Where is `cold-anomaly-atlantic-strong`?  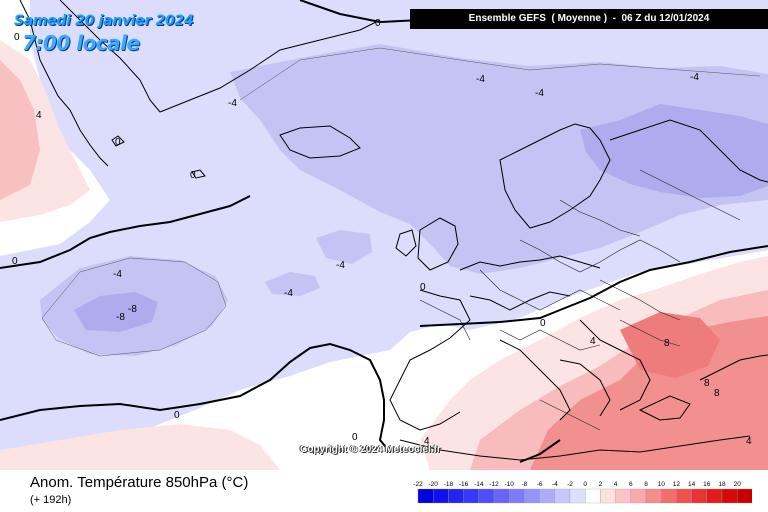
cold-anomaly-atlantic-strong is located at coordinates (116, 312).